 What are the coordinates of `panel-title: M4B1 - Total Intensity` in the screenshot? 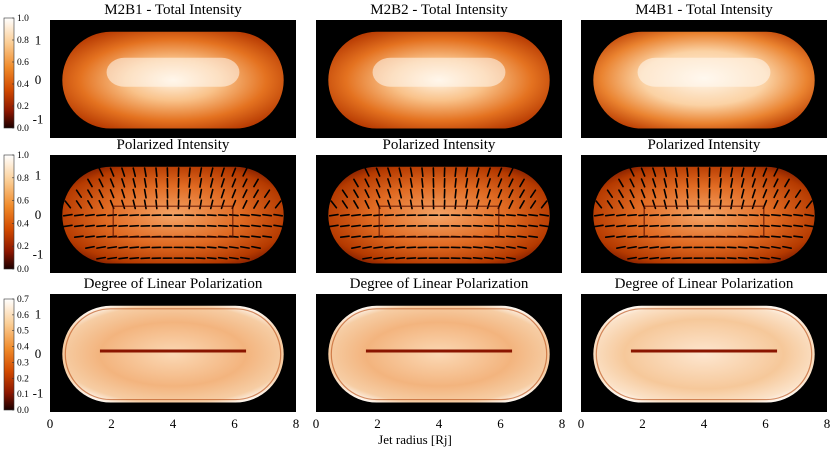 It's located at (704, 10).